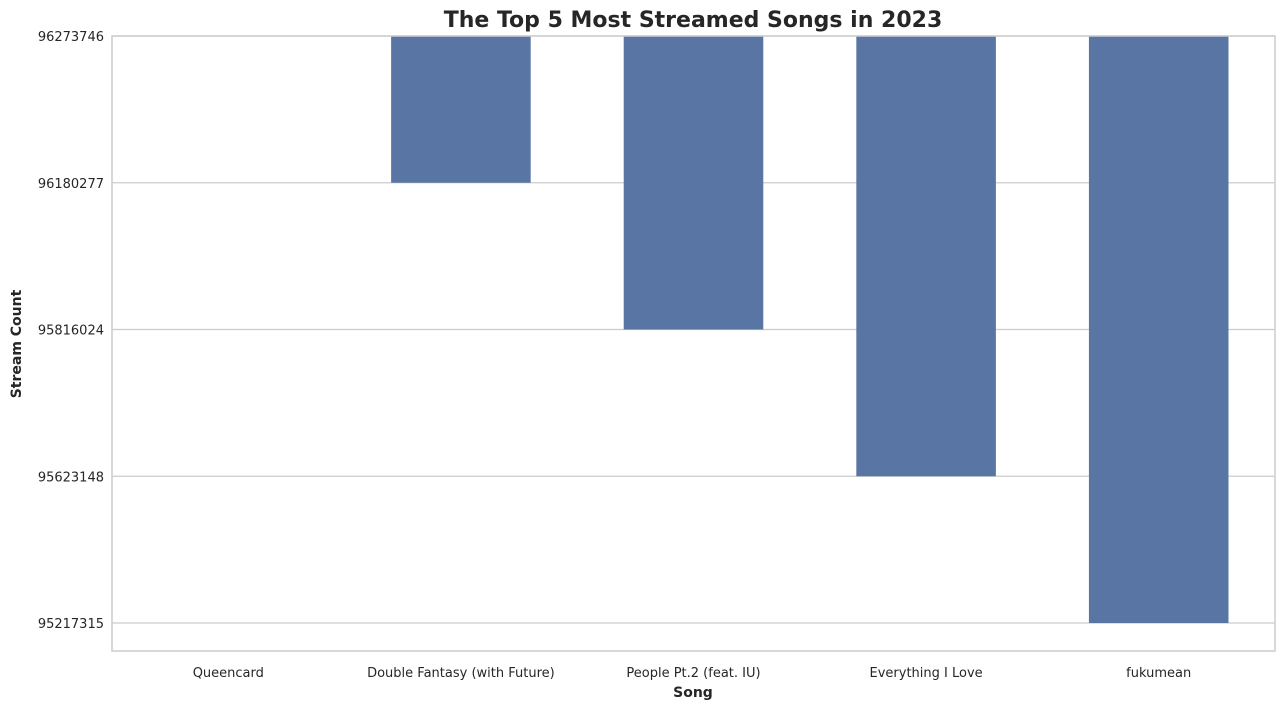 The image size is (1284, 710). Describe the element at coordinates (693, 183) in the screenshot. I see `bar-people-pt-2-feat-iu` at that location.